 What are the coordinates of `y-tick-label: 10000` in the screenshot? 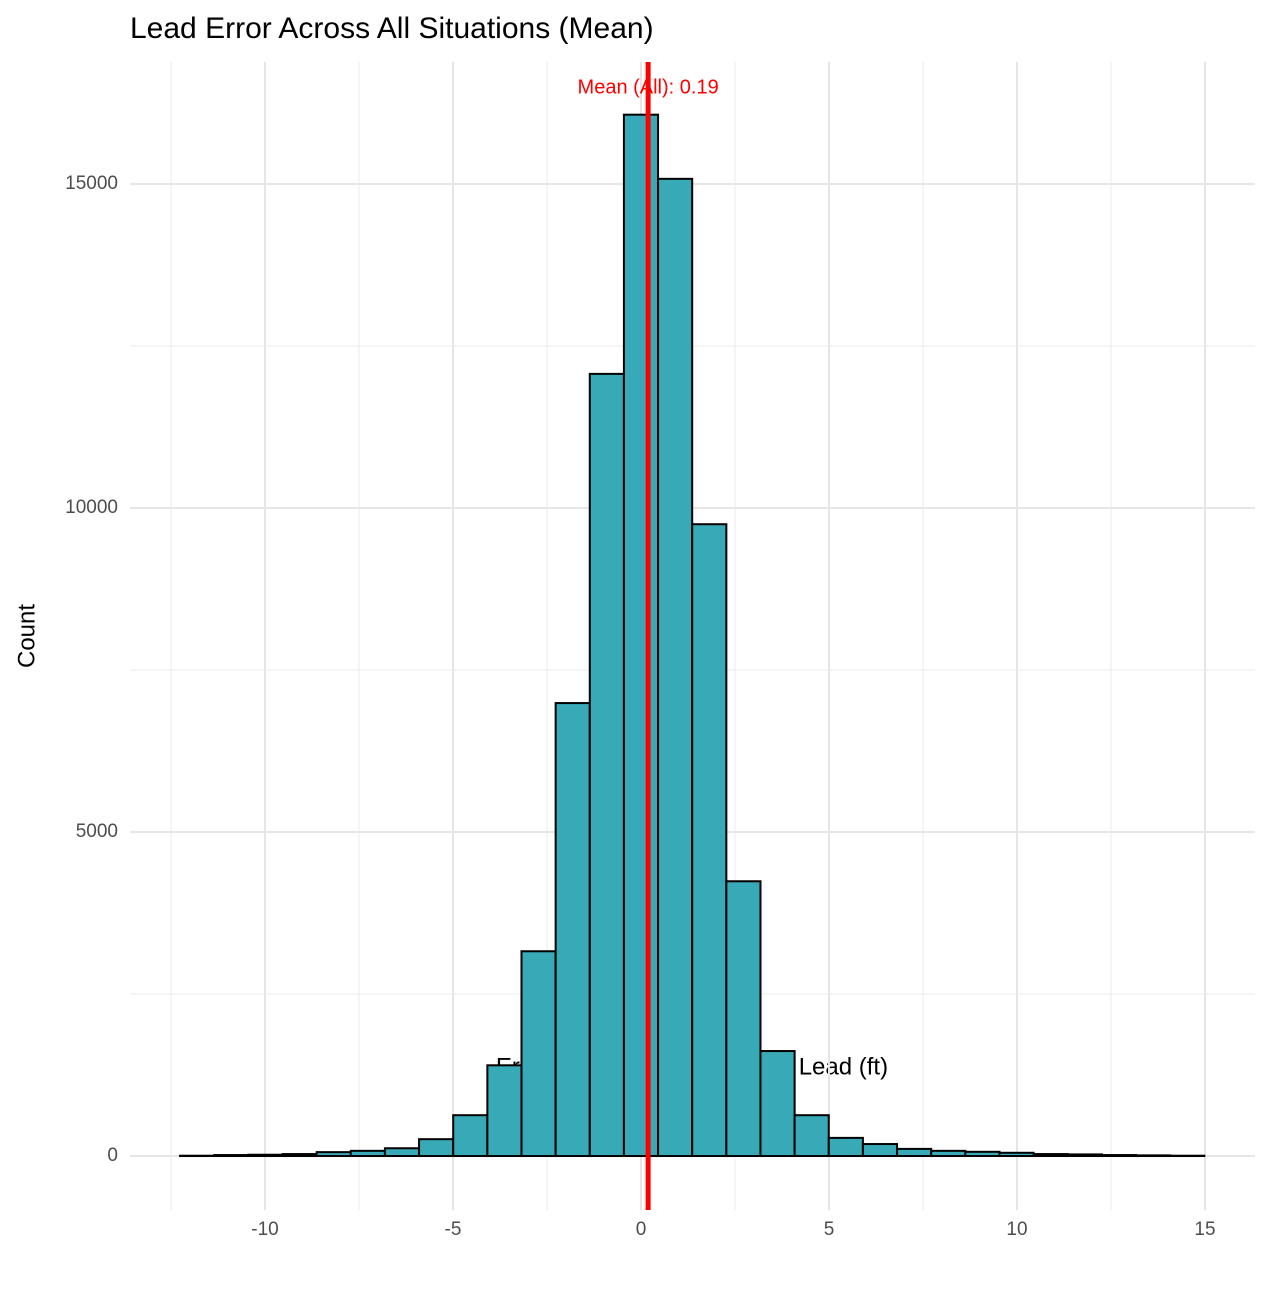 It's located at (91, 507).